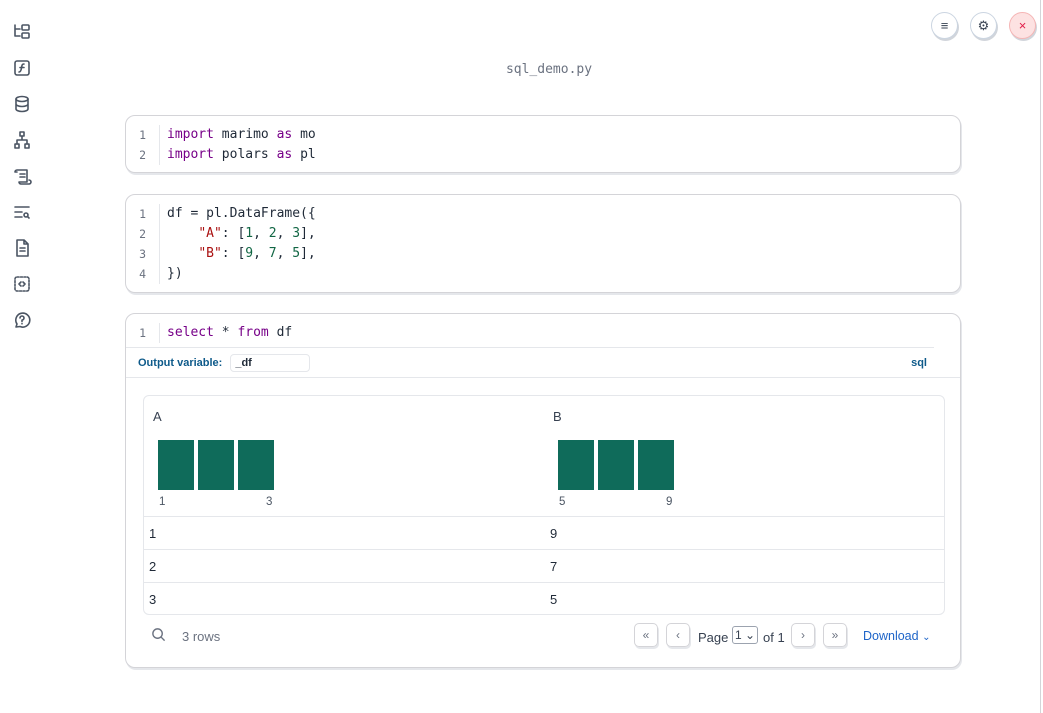  Describe the element at coordinates (241, 144) in the screenshot. I see `code-editor: import marimo as mo import polars as pl` at that location.